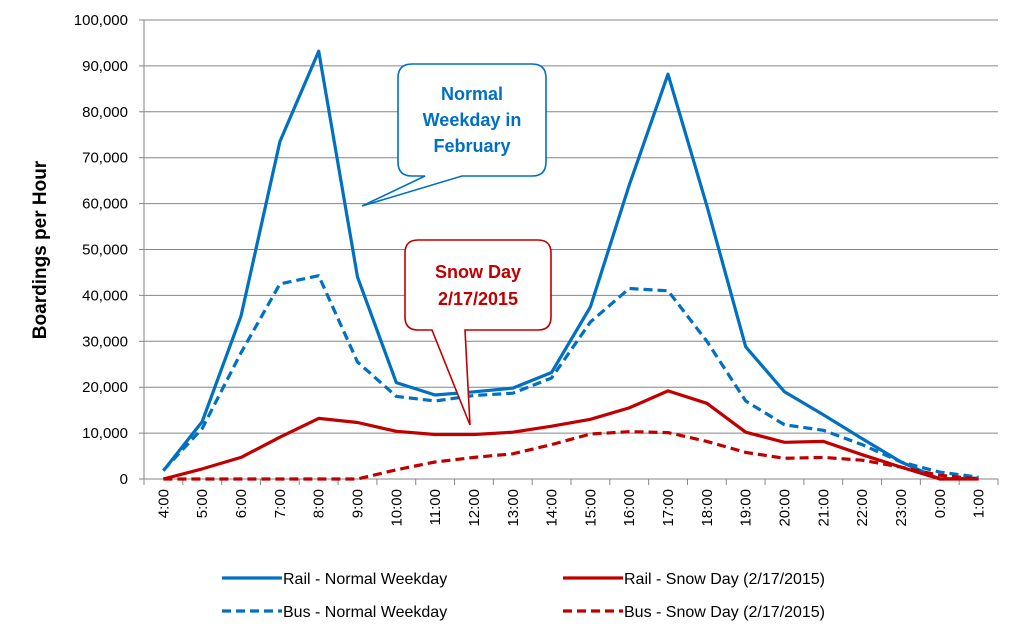 The width and height of the screenshot is (1018, 633). I want to click on x-tick-label: 22:00, so click(862, 508).